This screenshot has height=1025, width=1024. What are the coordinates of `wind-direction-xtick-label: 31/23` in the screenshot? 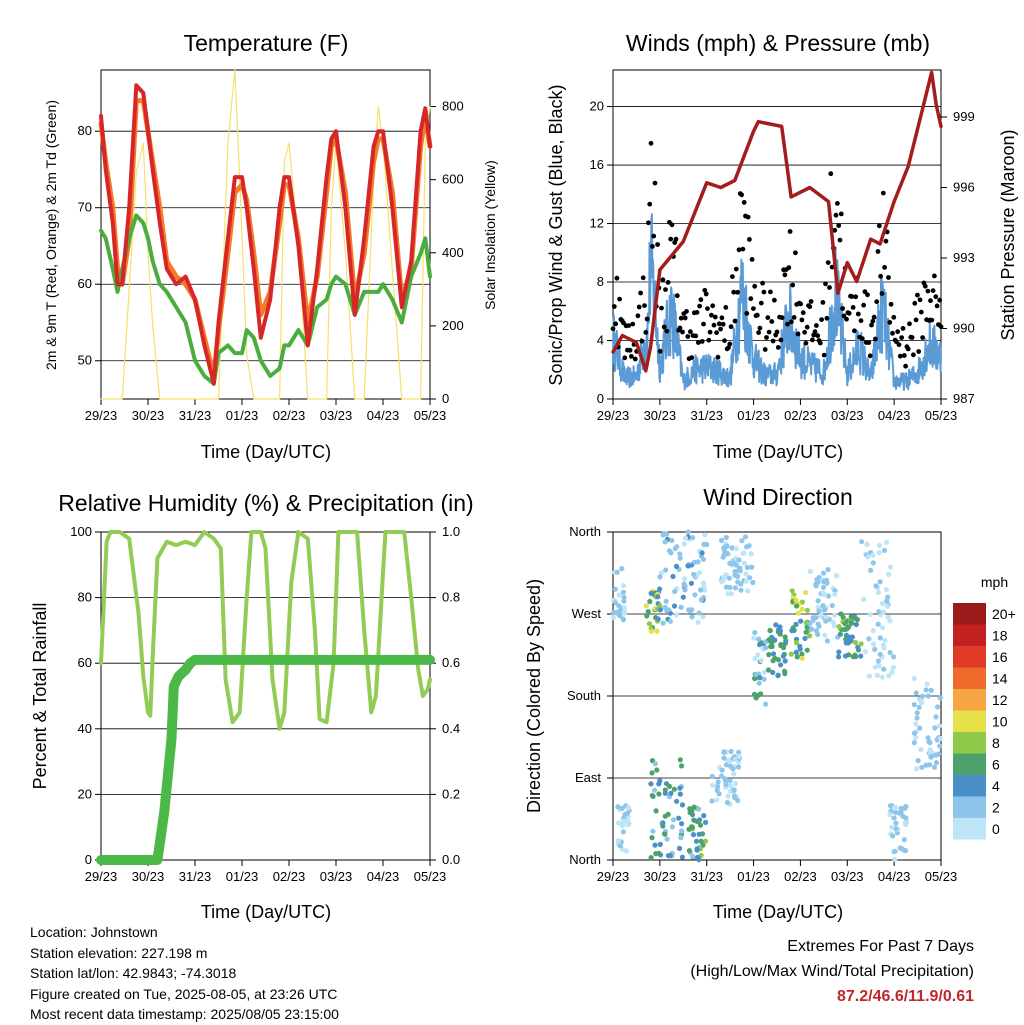 It's located at (706, 876).